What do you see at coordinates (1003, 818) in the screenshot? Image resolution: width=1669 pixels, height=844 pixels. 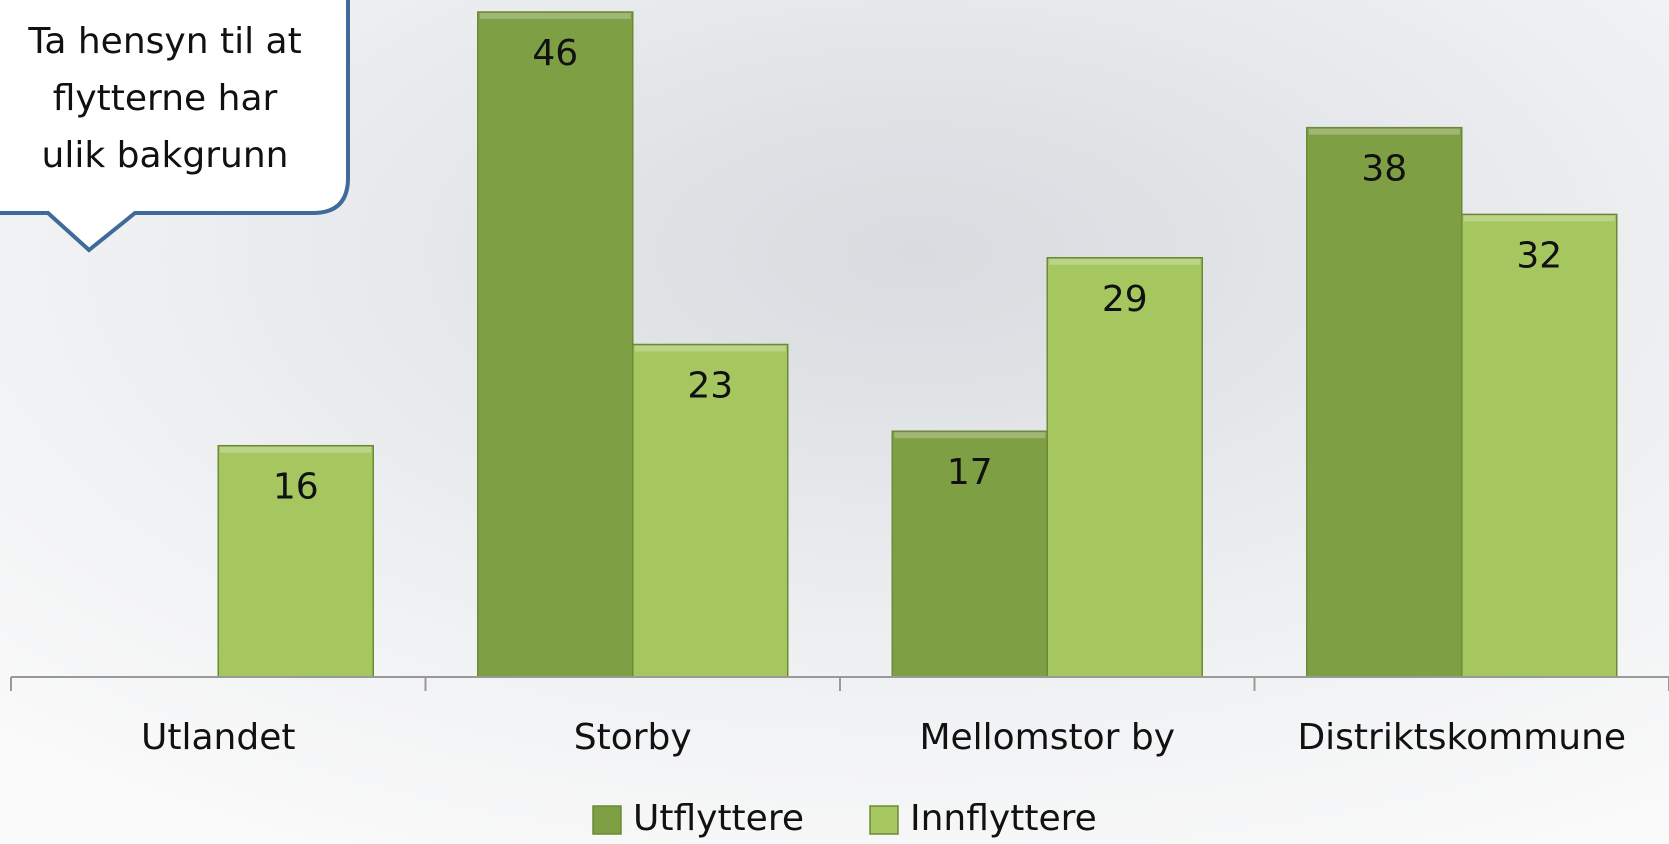 I see `legend-label: Innflyttere` at bounding box center [1003, 818].